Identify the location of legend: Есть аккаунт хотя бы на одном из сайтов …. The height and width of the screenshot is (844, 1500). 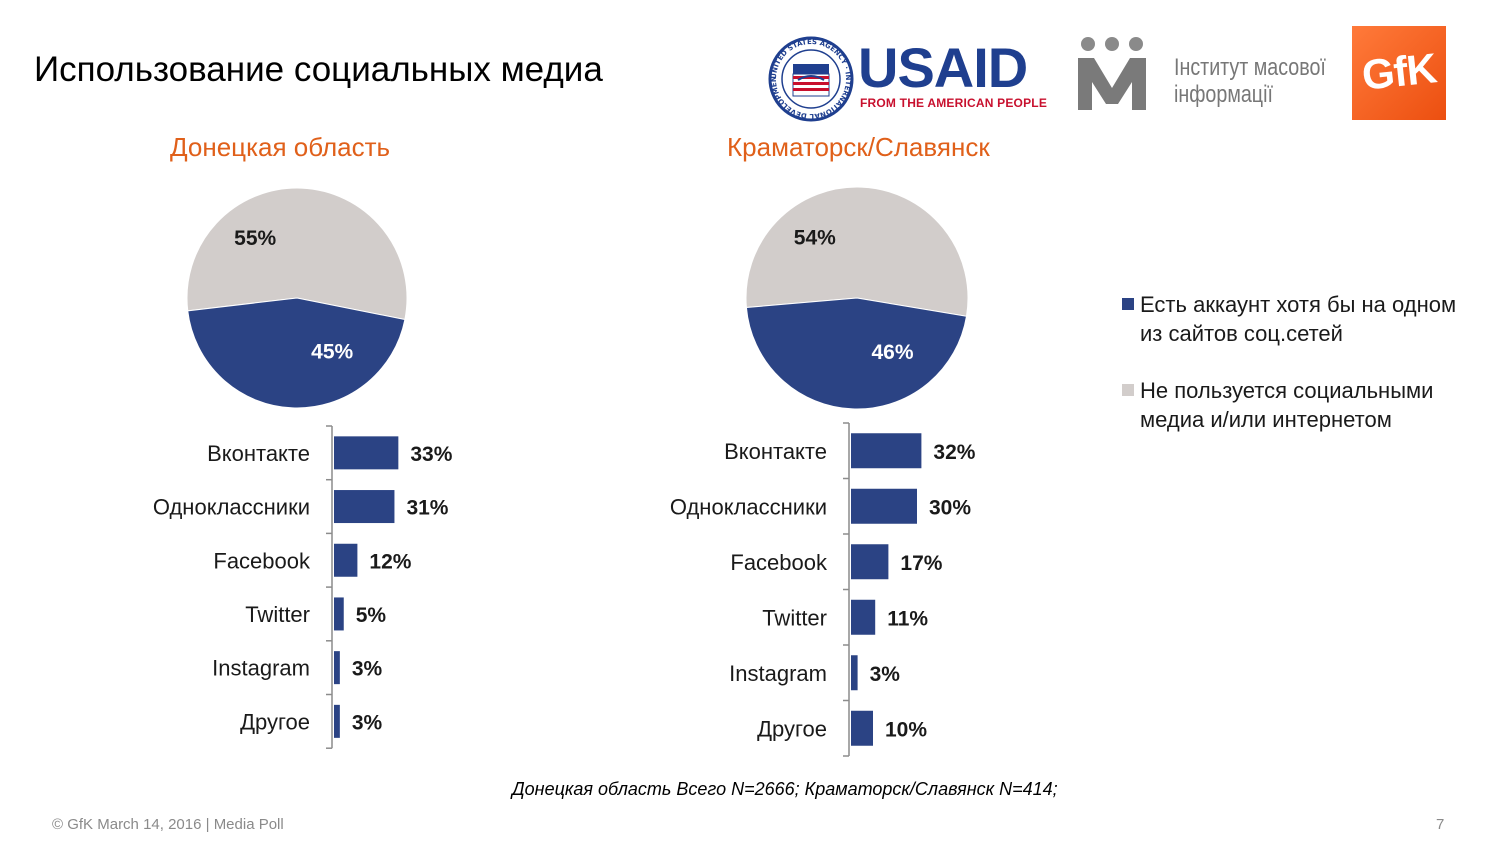
(1302, 376).